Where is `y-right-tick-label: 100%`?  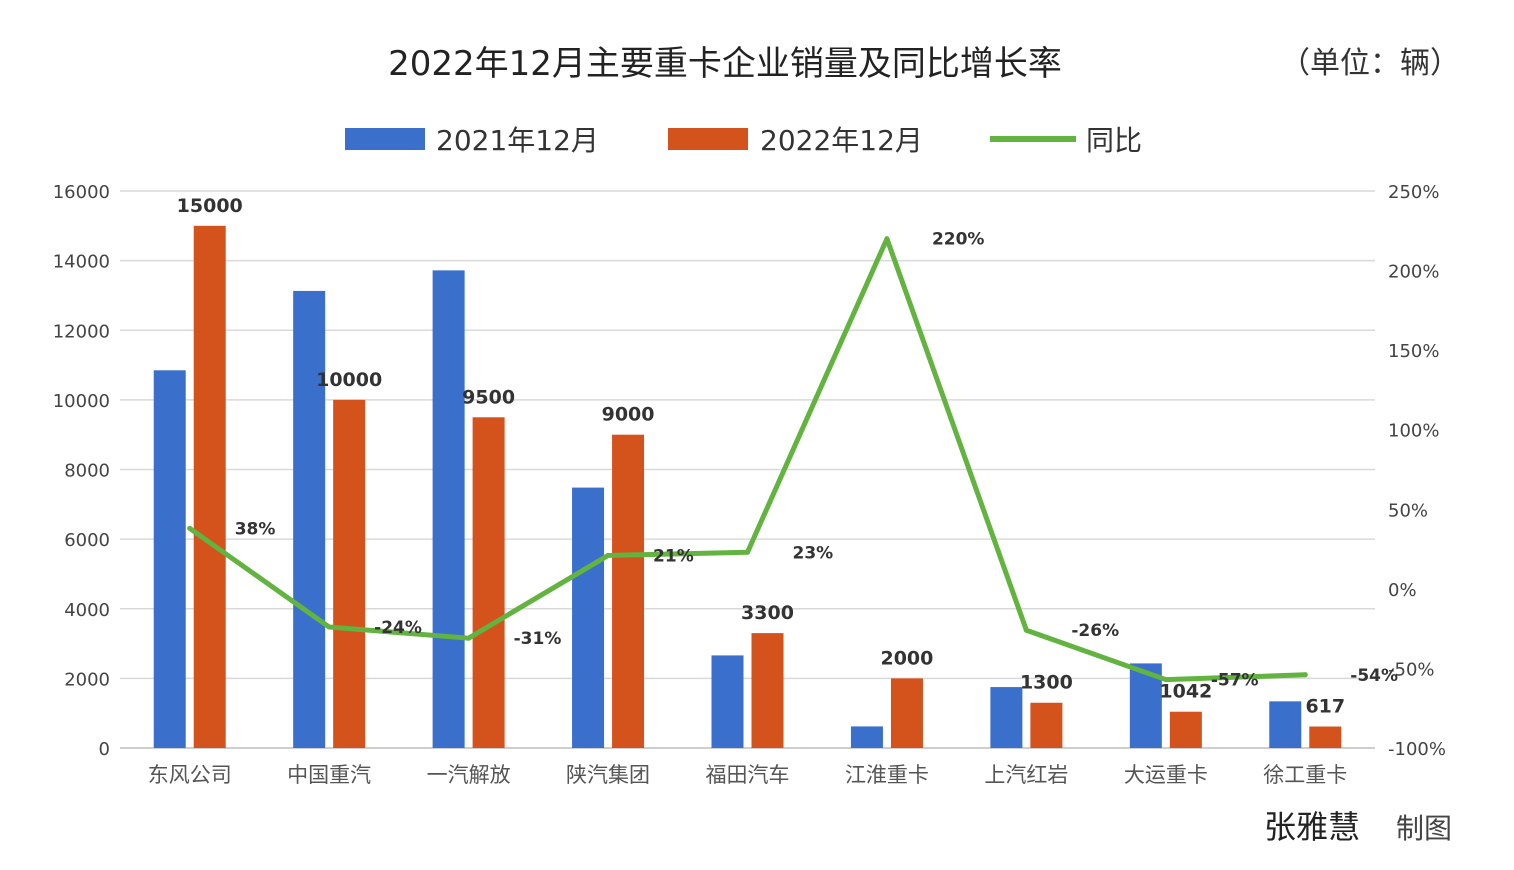
y-right-tick-label: 100% is located at coordinates (1413, 431).